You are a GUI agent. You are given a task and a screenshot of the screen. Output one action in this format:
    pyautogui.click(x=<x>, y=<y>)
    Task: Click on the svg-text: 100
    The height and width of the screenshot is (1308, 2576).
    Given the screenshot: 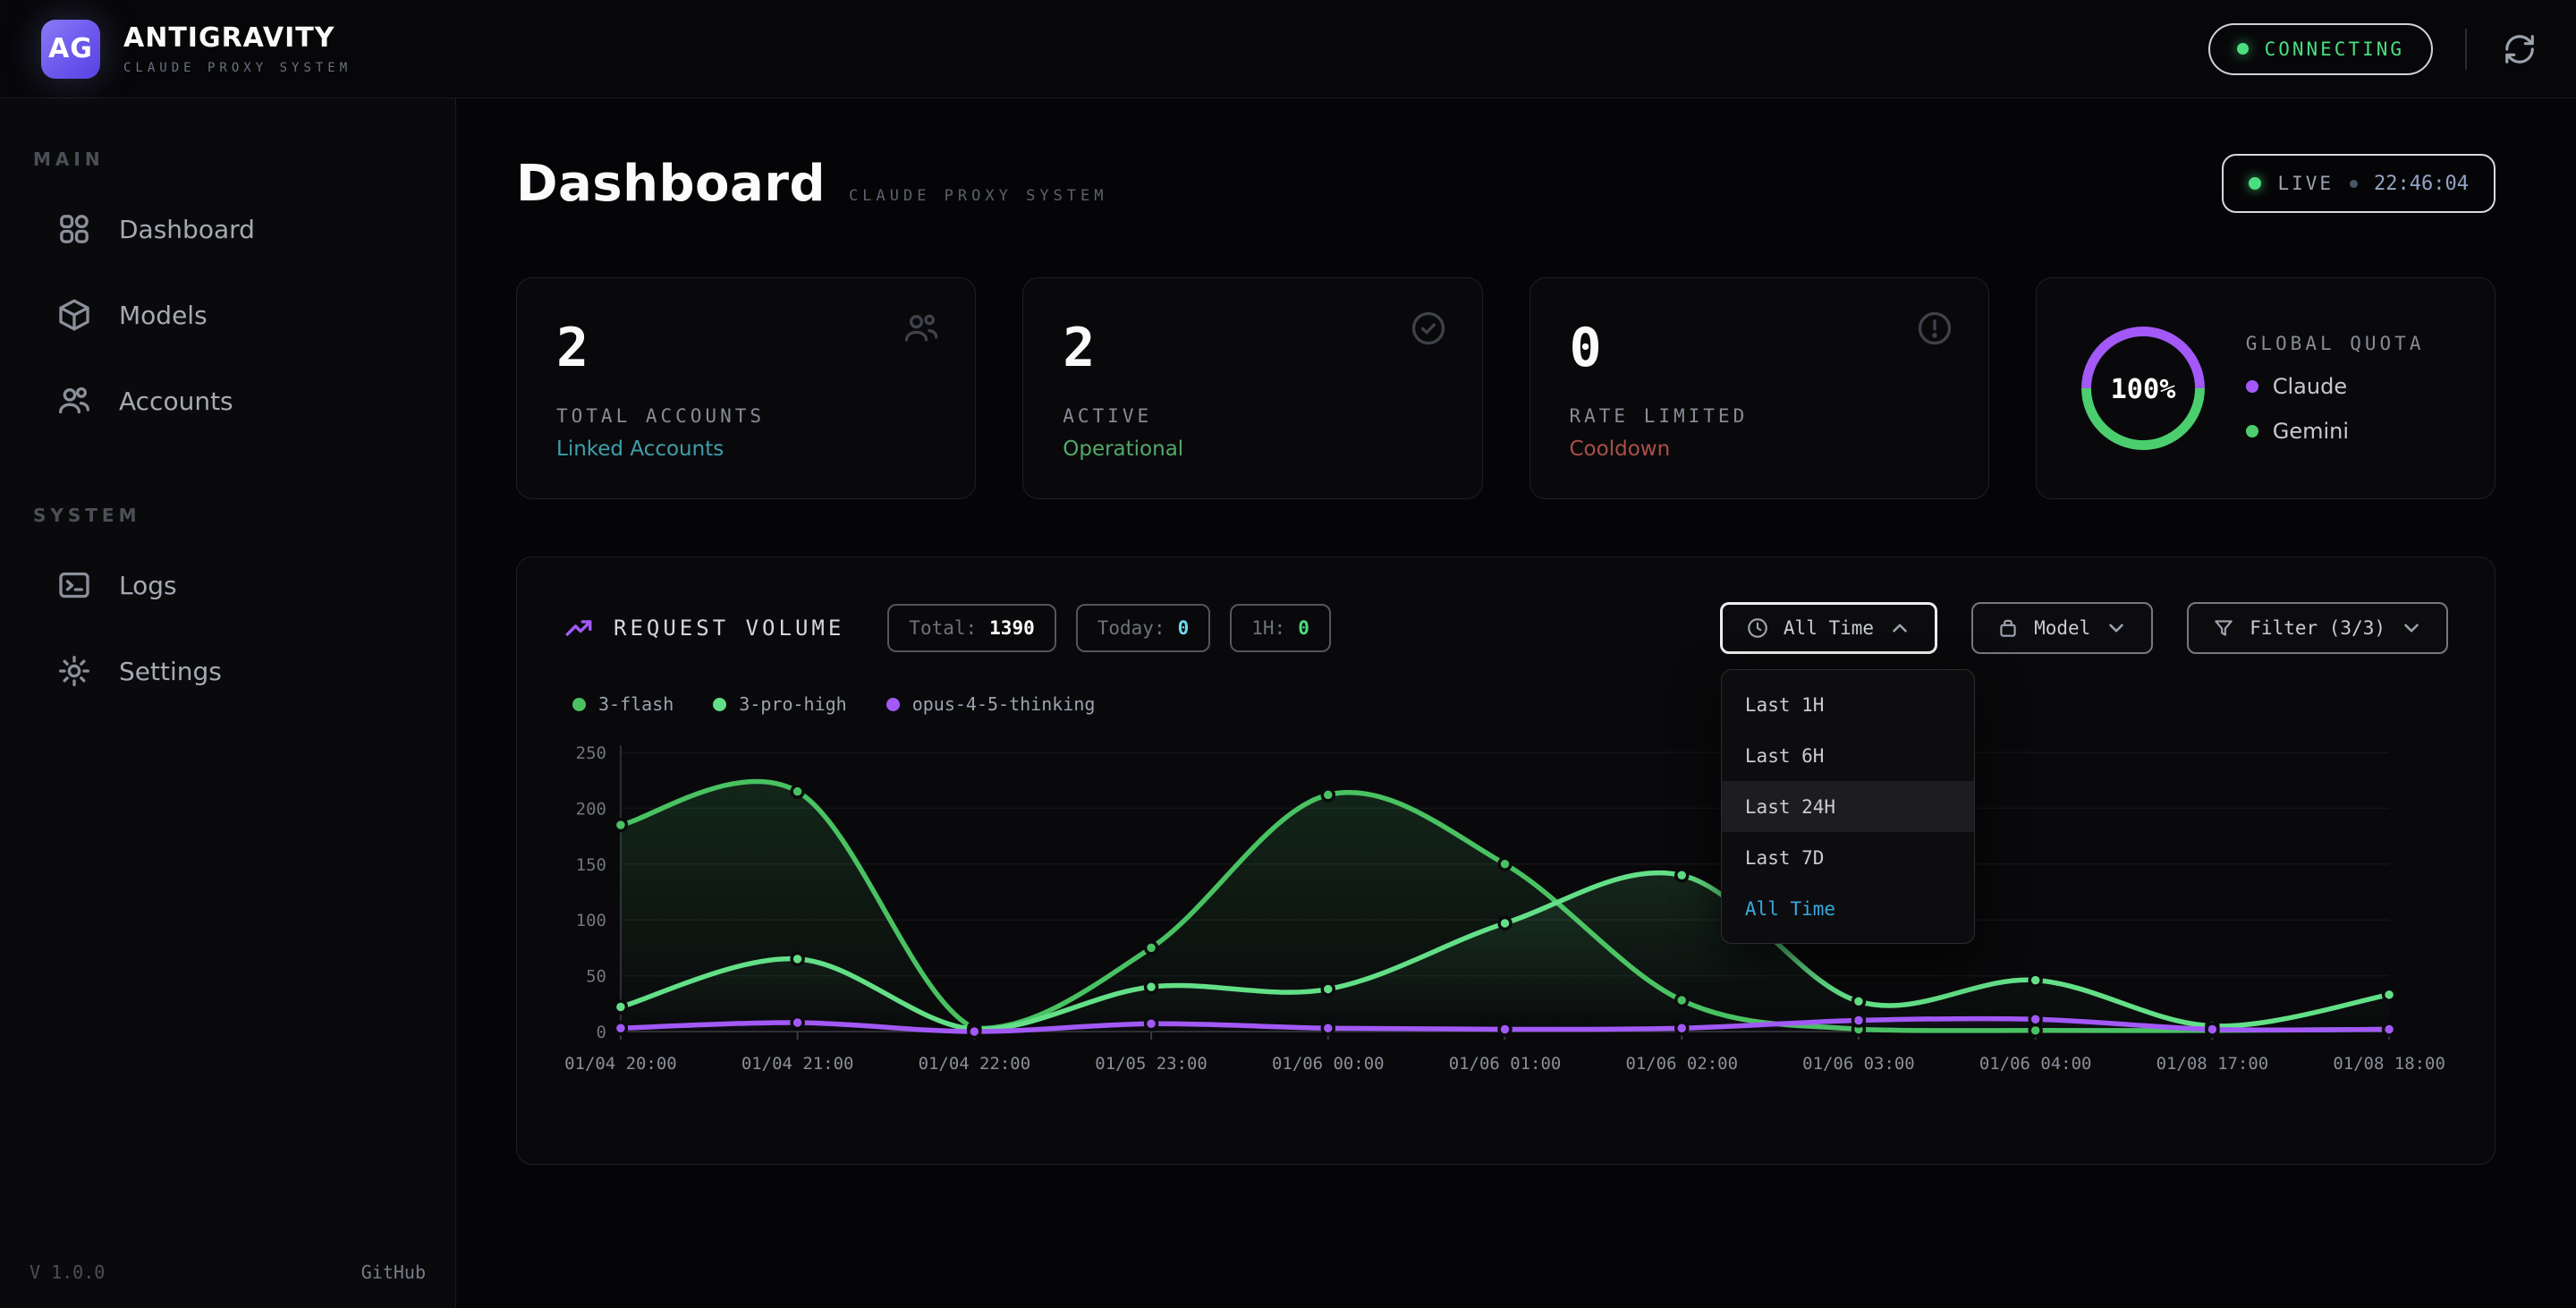 What is the action you would take?
    pyautogui.click(x=591, y=920)
    